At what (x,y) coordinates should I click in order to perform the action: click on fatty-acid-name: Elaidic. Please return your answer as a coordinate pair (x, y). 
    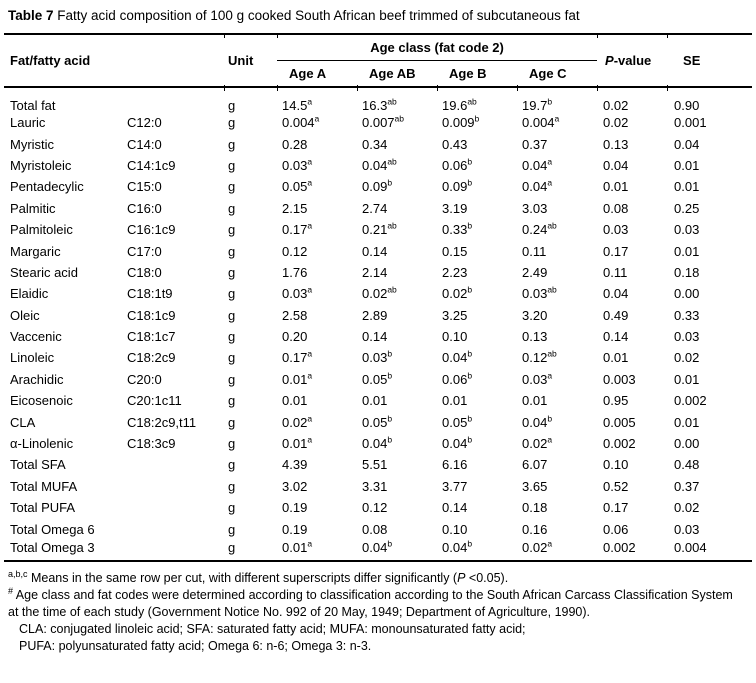
    Looking at the image, I should click on (29, 294).